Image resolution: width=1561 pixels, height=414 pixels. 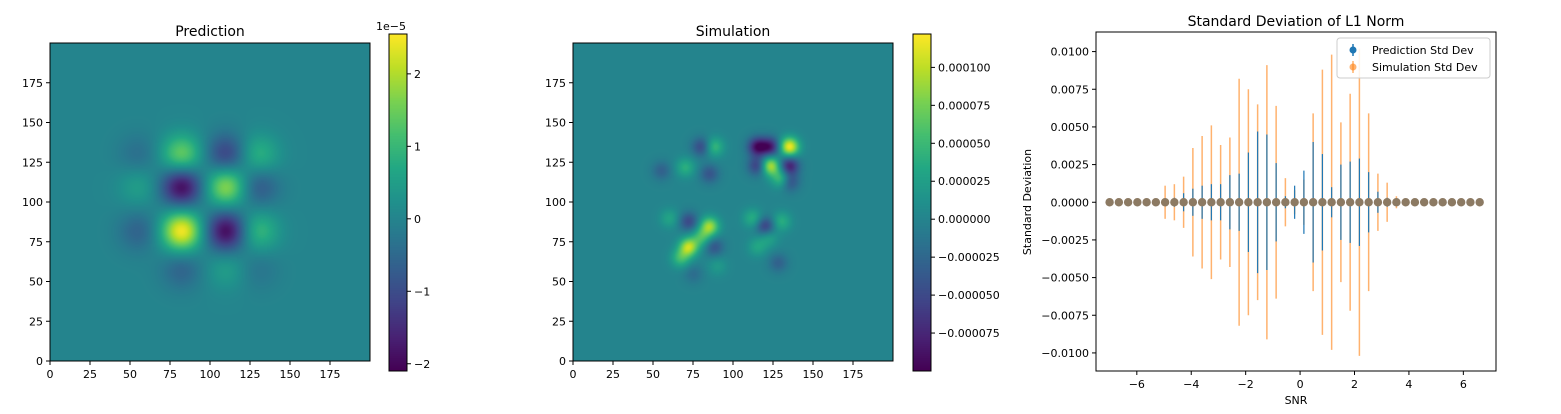 I want to click on stddev-y-tick-label: −0.0075, so click(x=1065, y=315).